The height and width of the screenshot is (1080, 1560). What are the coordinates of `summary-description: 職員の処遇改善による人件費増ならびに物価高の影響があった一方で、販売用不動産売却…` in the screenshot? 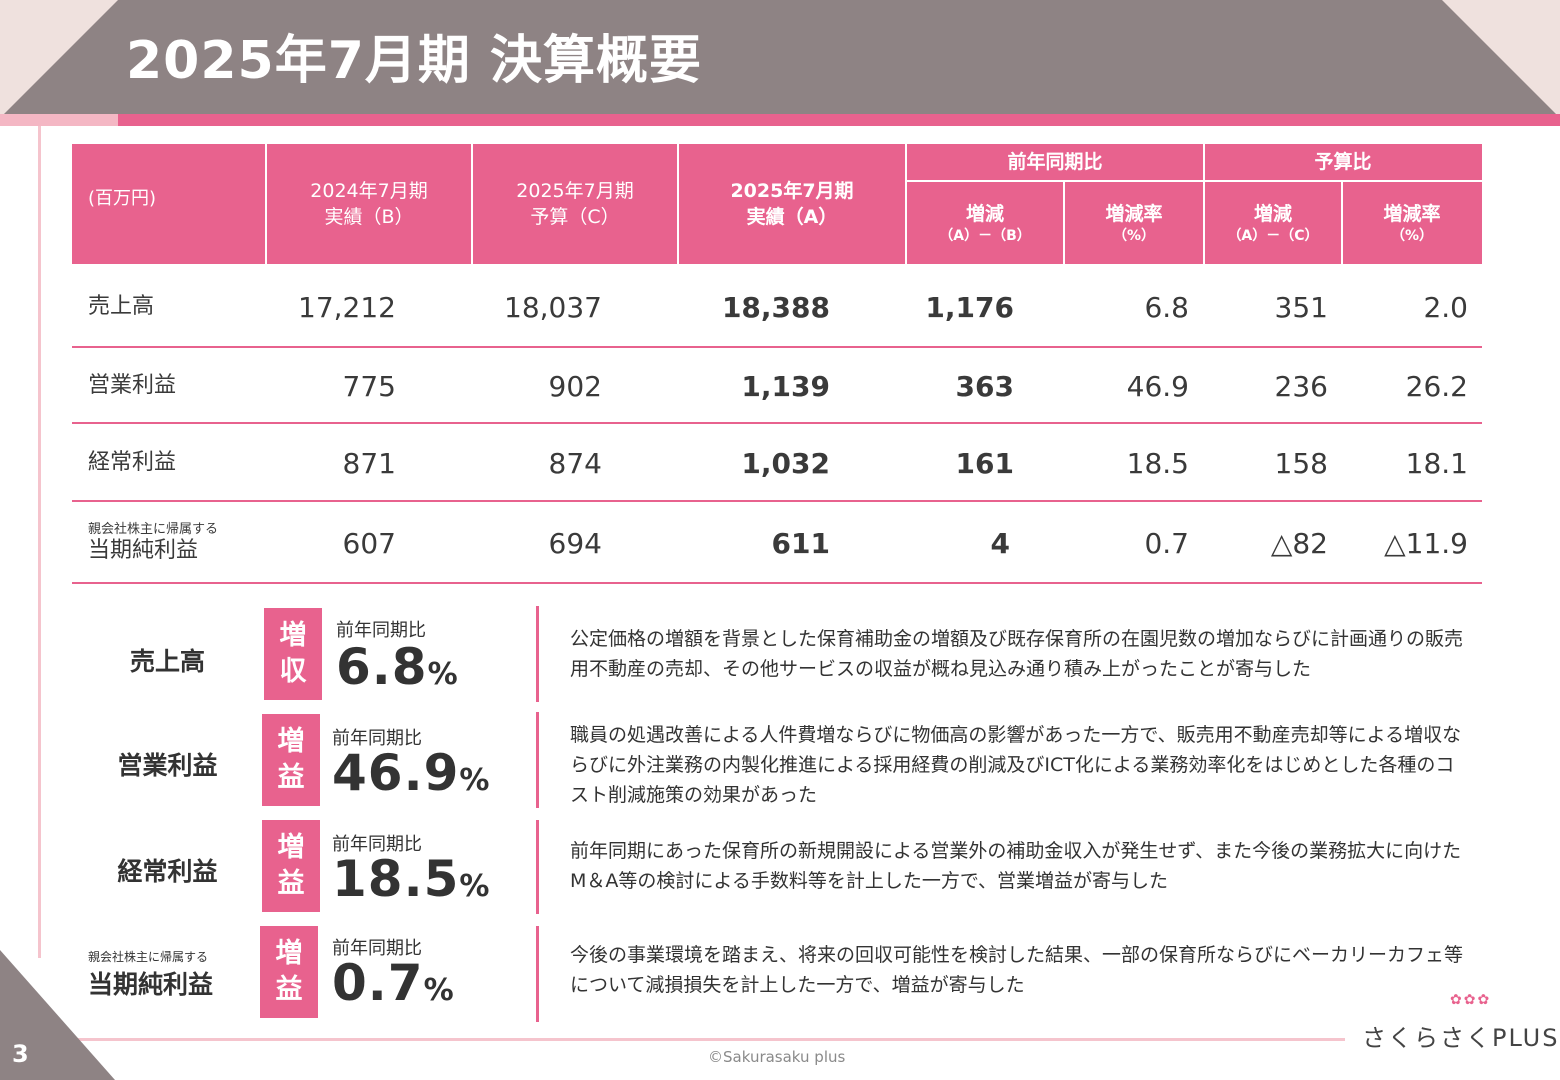 It's located at (1016, 765).